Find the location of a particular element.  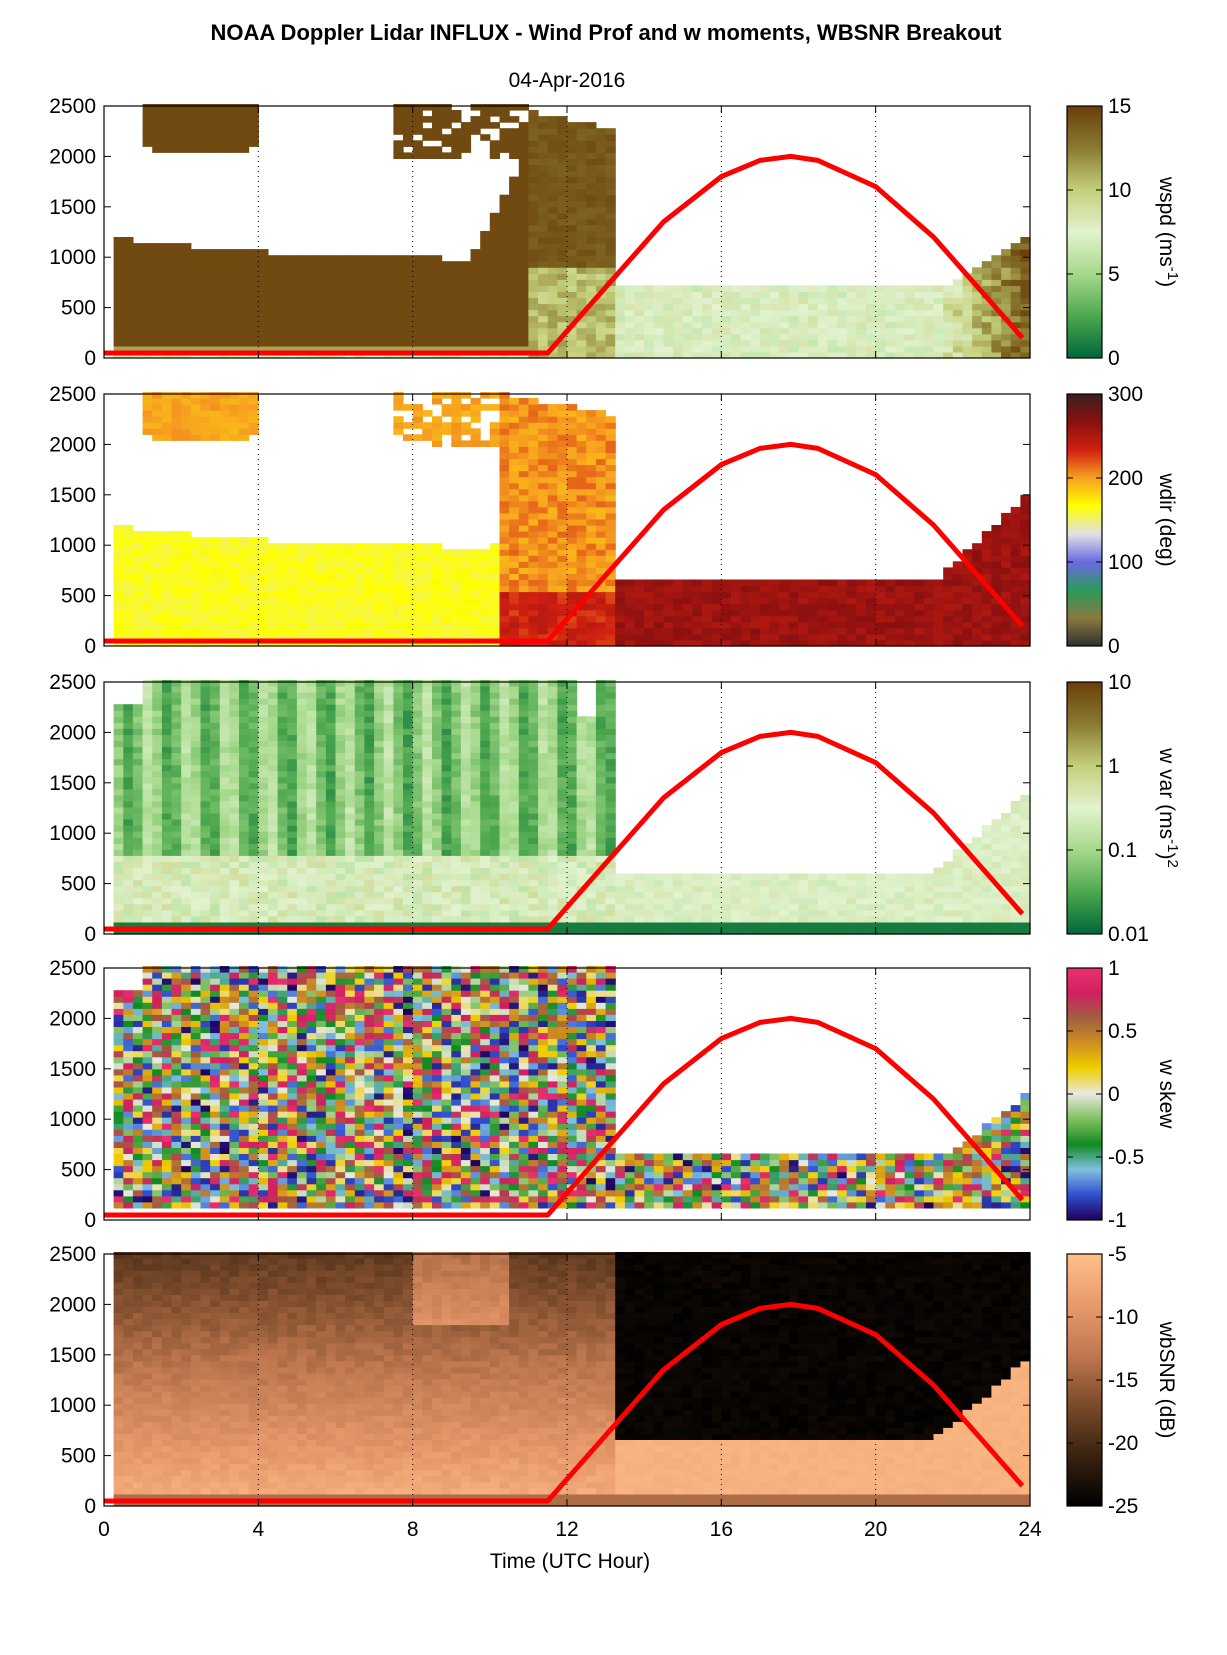

y-tick-label: 1000 is located at coordinates (72, 257).